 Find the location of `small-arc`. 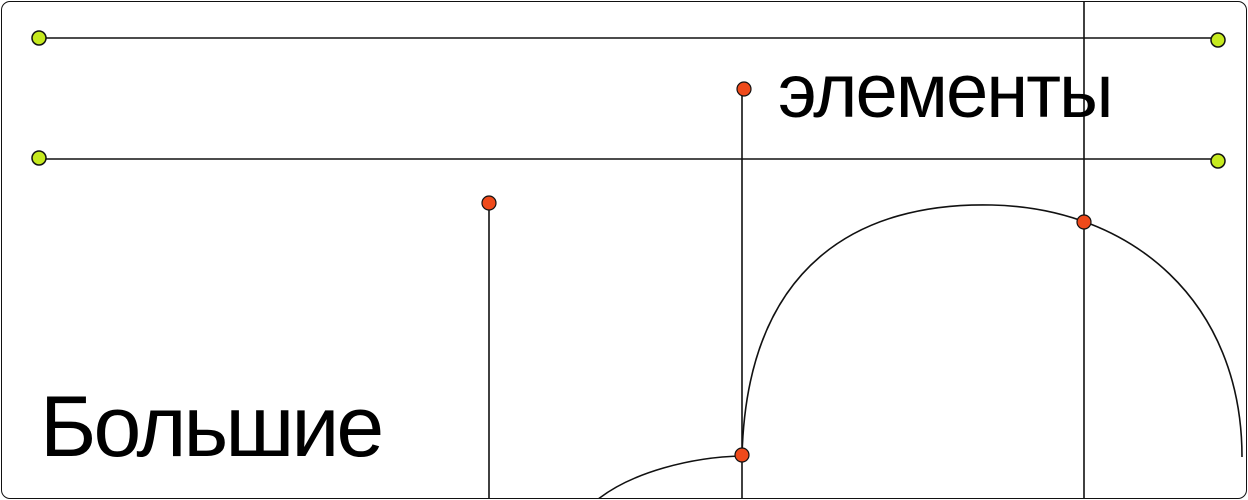

small-arc is located at coordinates (670, 476).